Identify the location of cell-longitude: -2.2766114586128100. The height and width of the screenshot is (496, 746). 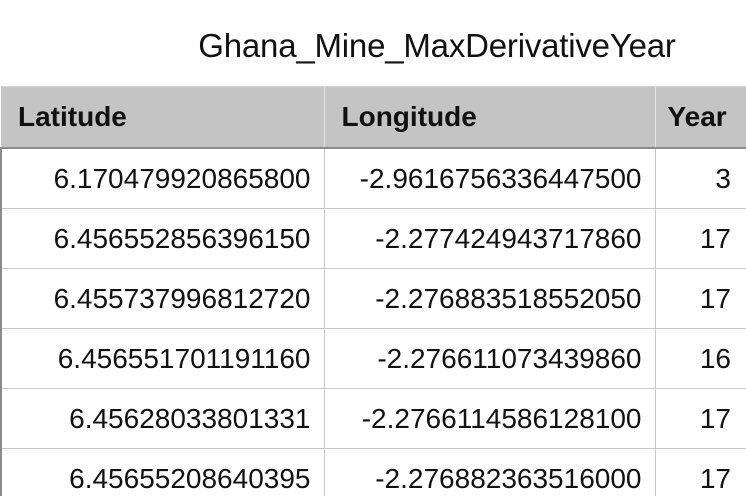
(490, 418).